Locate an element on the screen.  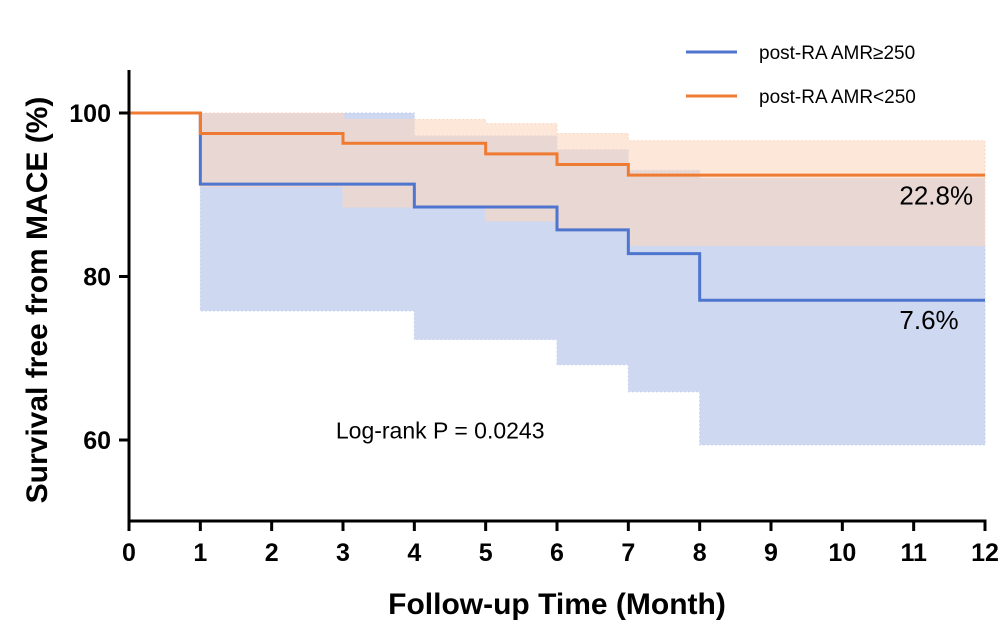
x-axis-title: Follow-up Time (Month) is located at coordinates (557, 604).